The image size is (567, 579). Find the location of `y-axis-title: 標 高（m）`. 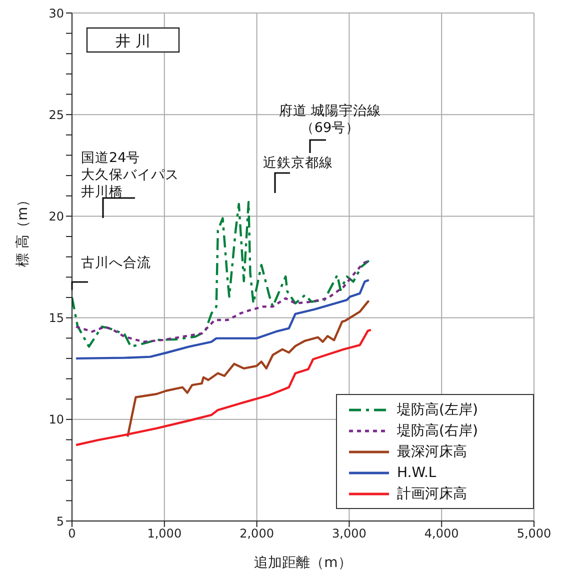

y-axis-title: 標 高（m） is located at coordinates (22, 229).